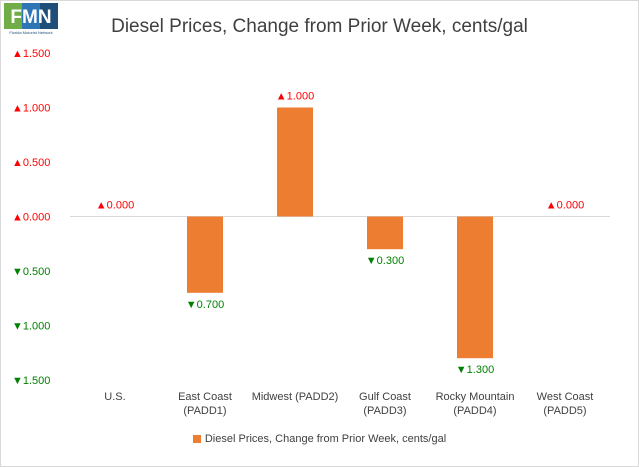 Image resolution: width=639 pixels, height=467 pixels. I want to click on fmn-logo: FMN Florida Motorist Network, so click(31, 19).